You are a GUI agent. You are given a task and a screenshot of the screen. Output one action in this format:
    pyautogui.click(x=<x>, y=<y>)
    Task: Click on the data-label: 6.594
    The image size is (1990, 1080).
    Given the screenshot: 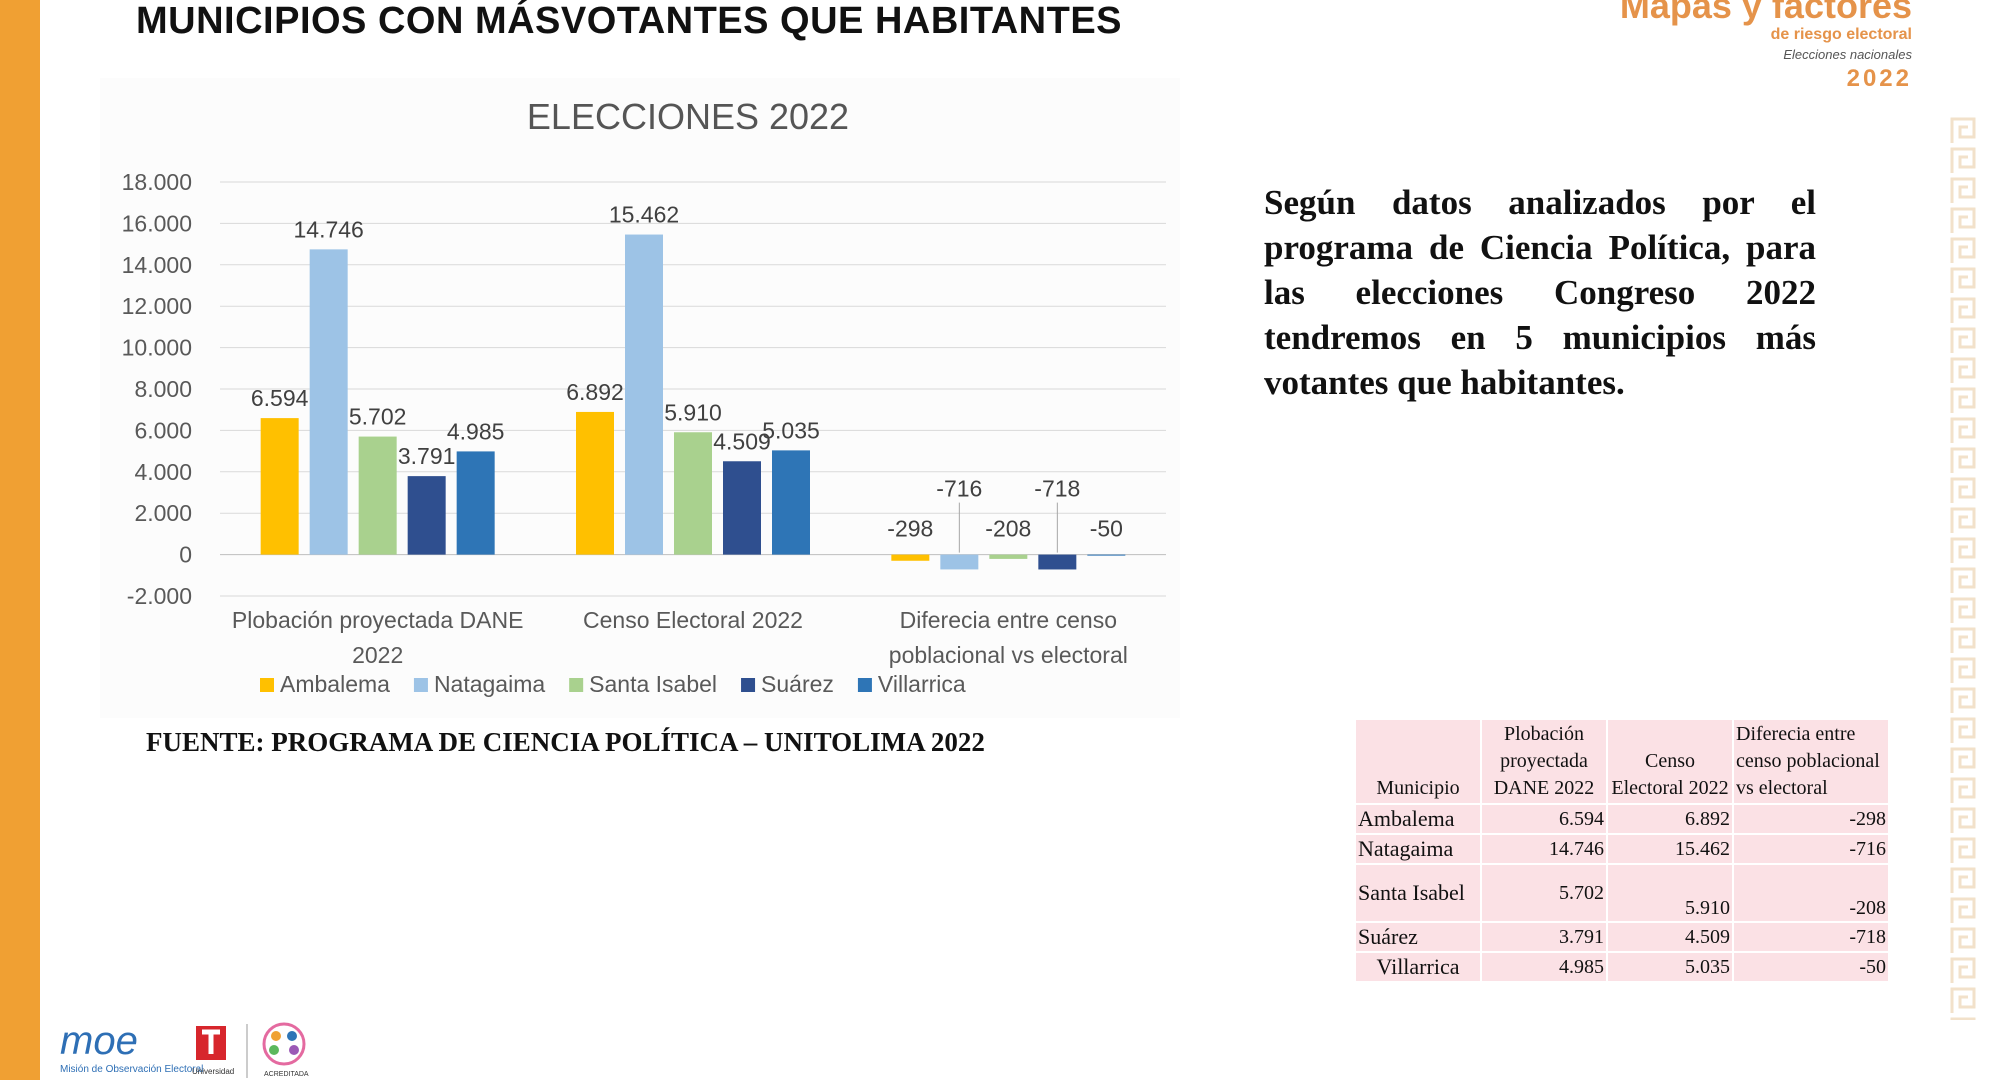 What is the action you would take?
    pyautogui.click(x=280, y=398)
    